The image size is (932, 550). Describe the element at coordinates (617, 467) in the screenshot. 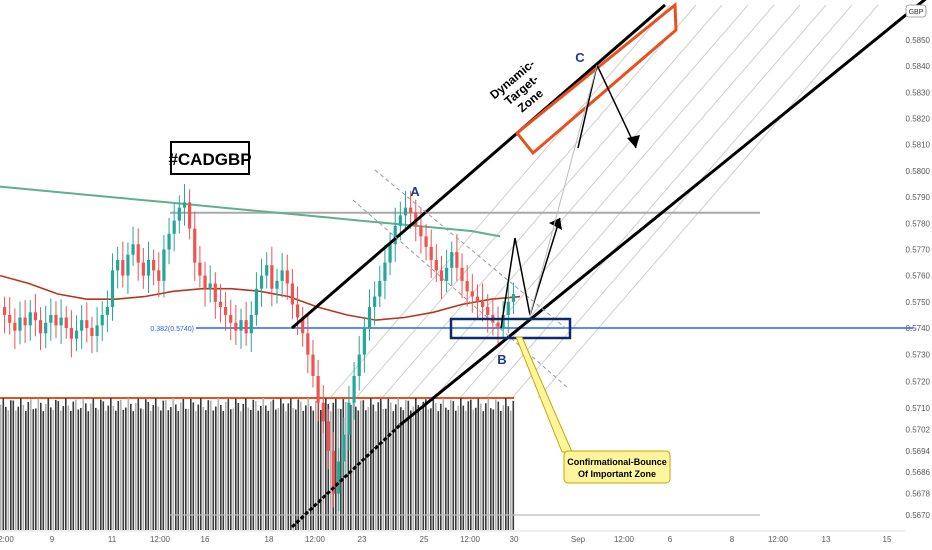

I see `callout-box` at that location.